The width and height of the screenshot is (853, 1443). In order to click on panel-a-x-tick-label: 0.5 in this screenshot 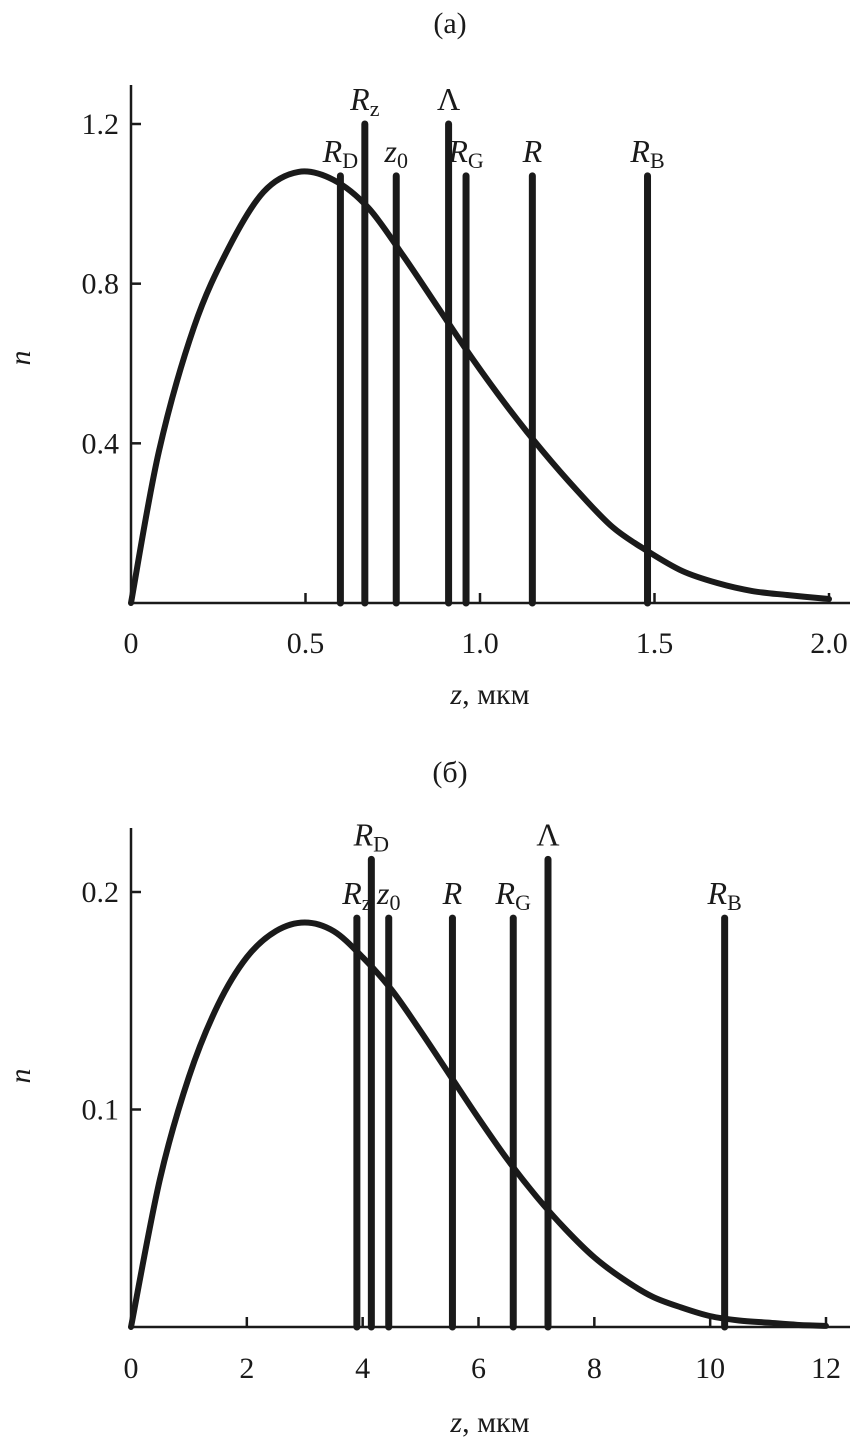, I will do `click(306, 643)`.